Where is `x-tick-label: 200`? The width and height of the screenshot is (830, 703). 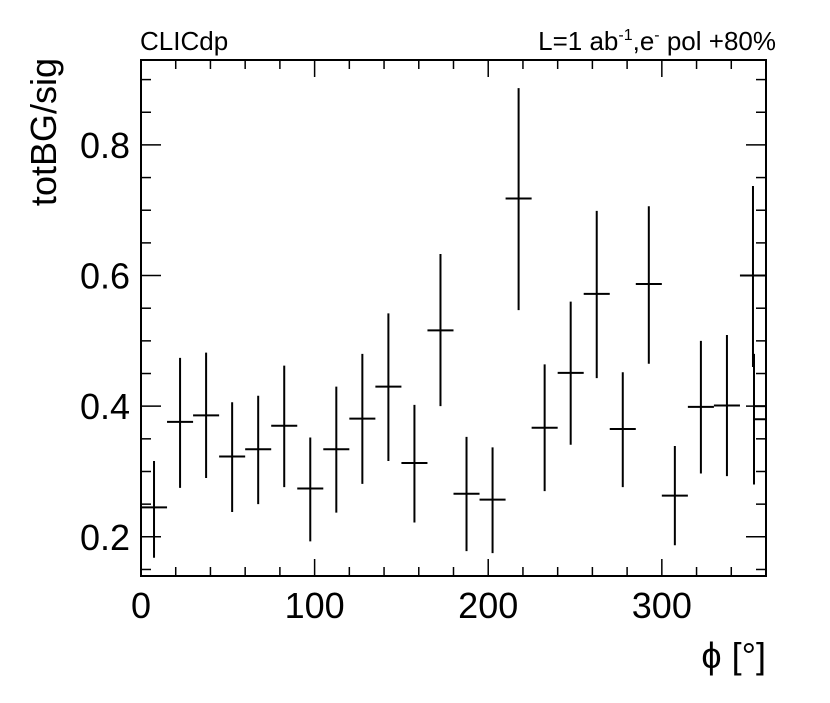
x-tick-label: 200 is located at coordinates (488, 605).